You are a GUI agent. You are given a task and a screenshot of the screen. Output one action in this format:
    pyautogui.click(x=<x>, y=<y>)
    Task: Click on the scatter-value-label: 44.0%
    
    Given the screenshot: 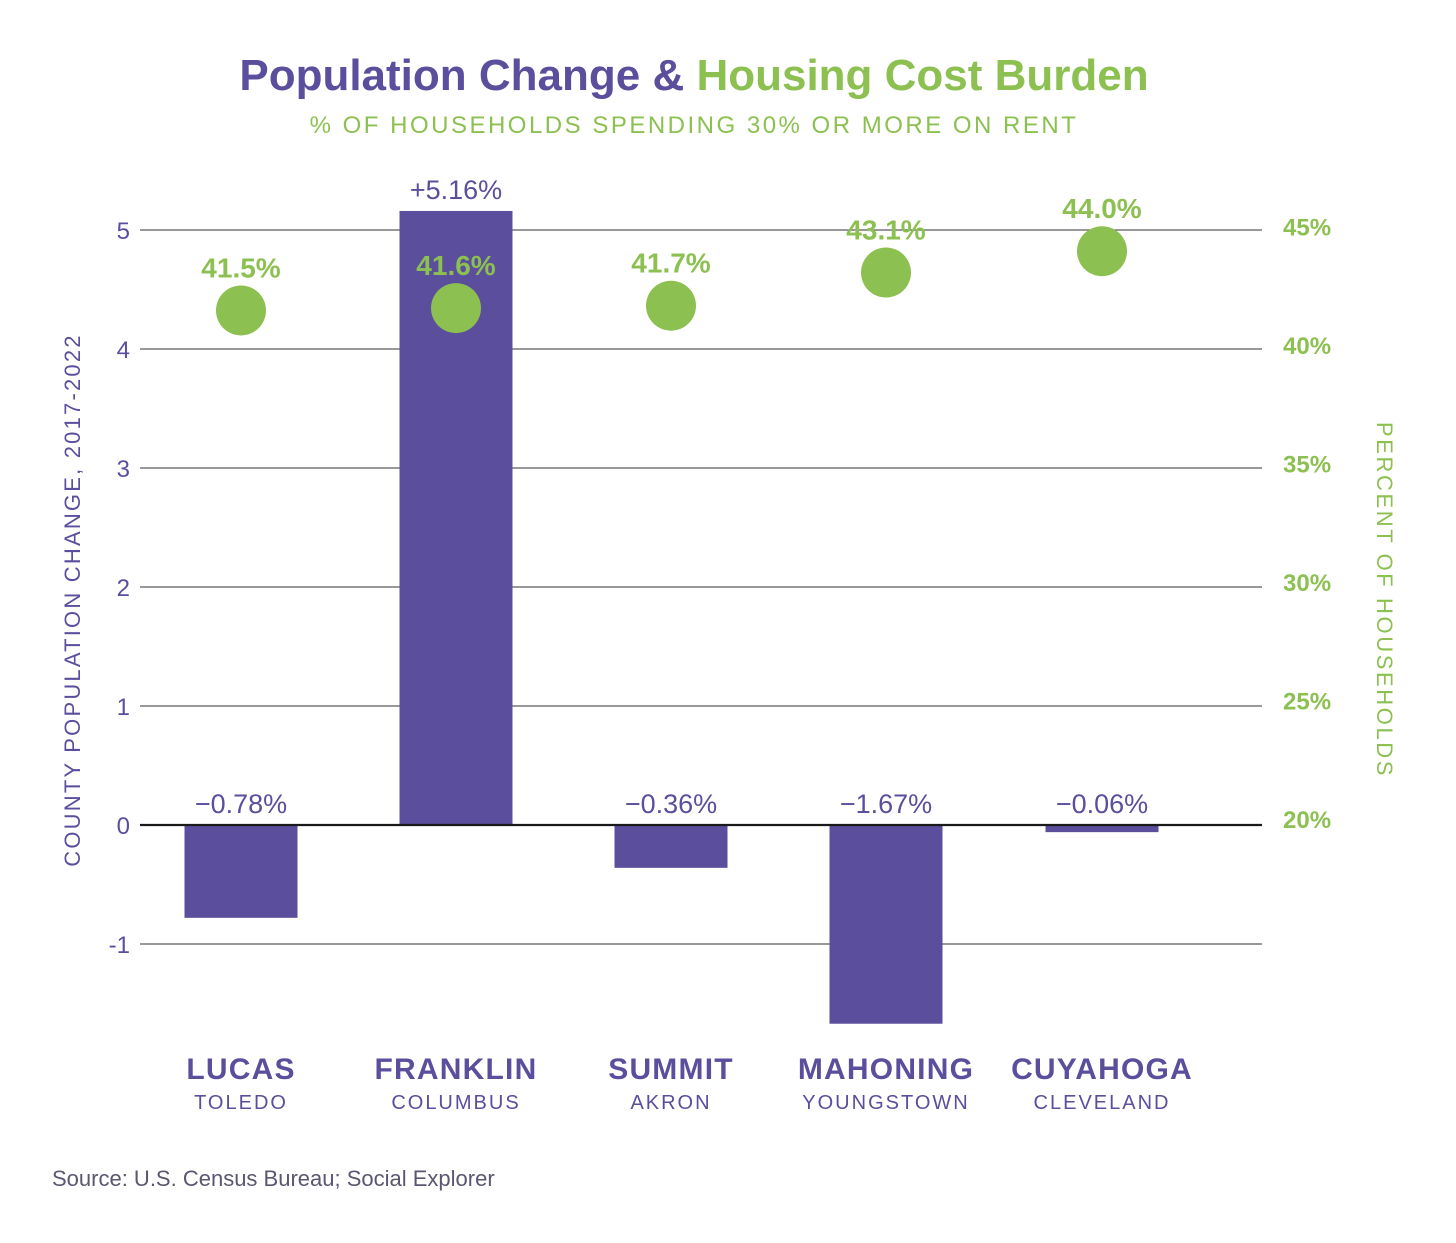 What is the action you would take?
    pyautogui.click(x=1101, y=208)
    